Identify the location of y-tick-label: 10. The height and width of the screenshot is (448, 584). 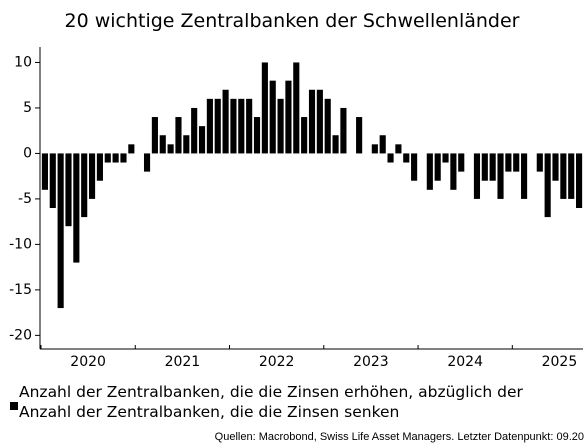
(23, 62).